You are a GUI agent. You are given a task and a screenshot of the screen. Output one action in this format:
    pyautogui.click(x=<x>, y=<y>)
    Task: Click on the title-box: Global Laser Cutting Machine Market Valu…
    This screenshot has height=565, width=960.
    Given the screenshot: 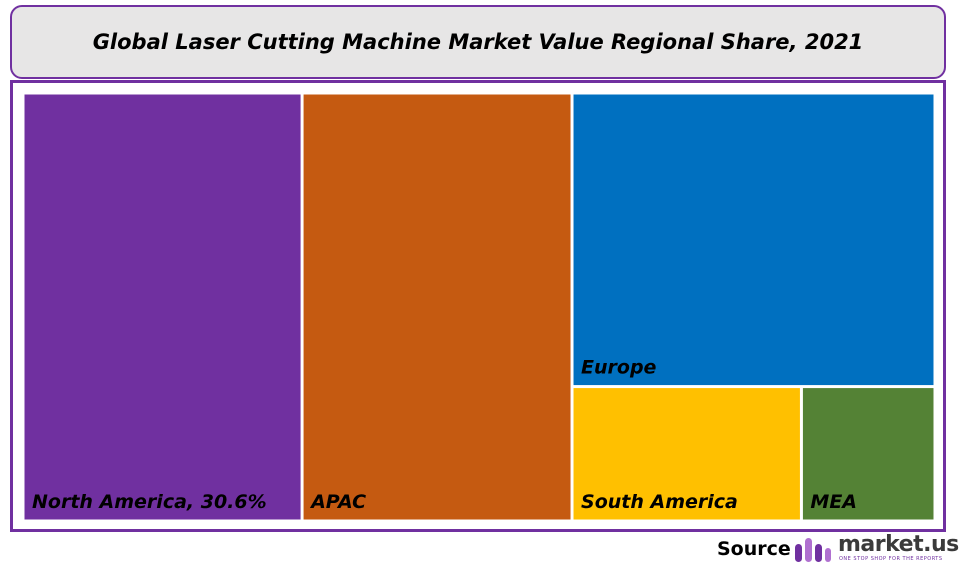 What is the action you would take?
    pyautogui.click(x=478, y=42)
    